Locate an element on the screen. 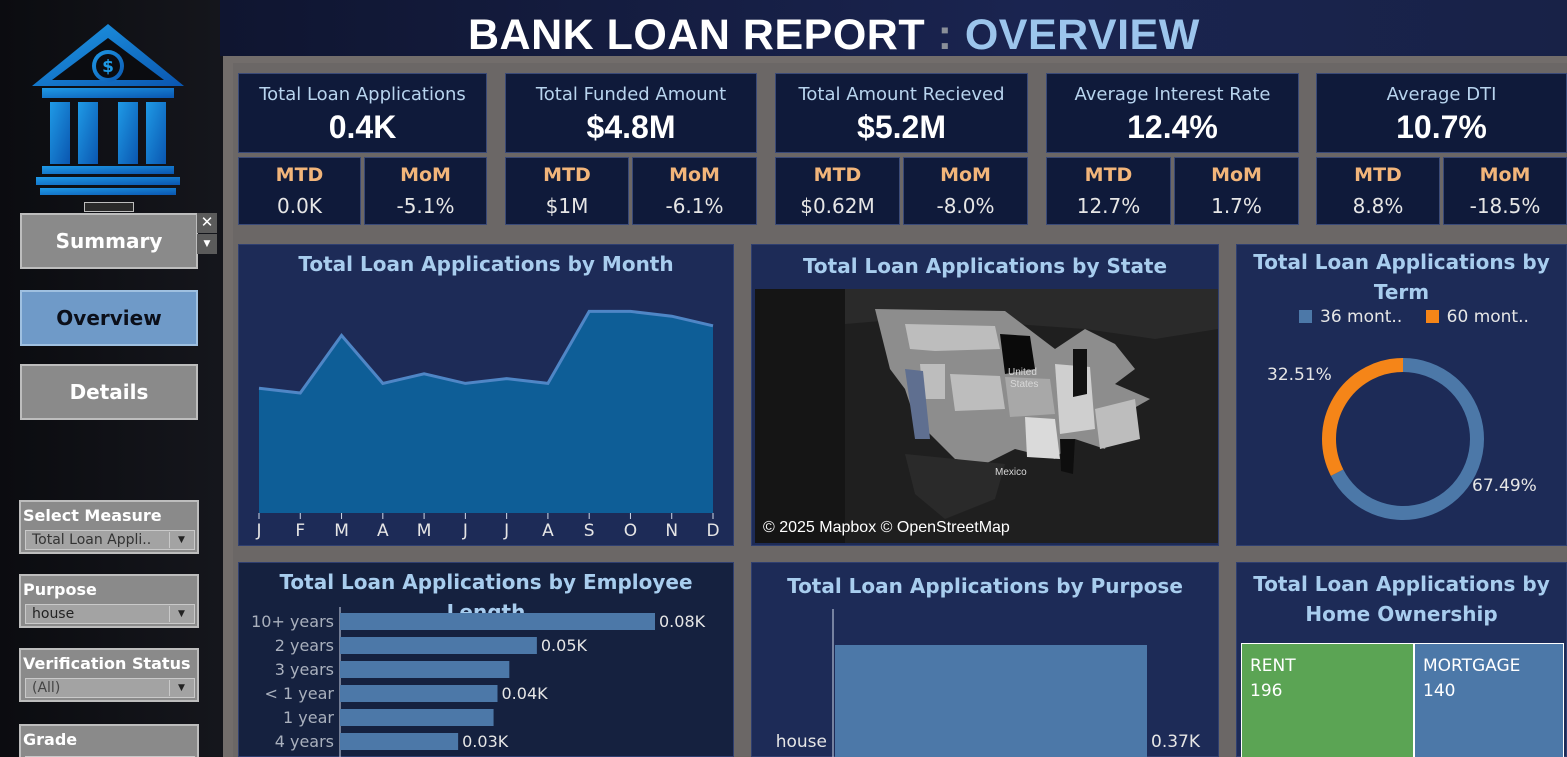 The height and width of the screenshot is (757, 1567). kpi-card-2: Total Amount Recieved $5.2M is located at coordinates (901, 113).